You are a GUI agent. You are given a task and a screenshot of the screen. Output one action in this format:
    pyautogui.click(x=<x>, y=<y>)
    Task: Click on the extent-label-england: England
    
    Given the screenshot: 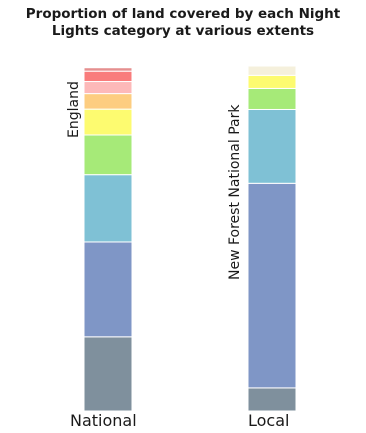 What is the action you would take?
    pyautogui.click(x=74, y=109)
    